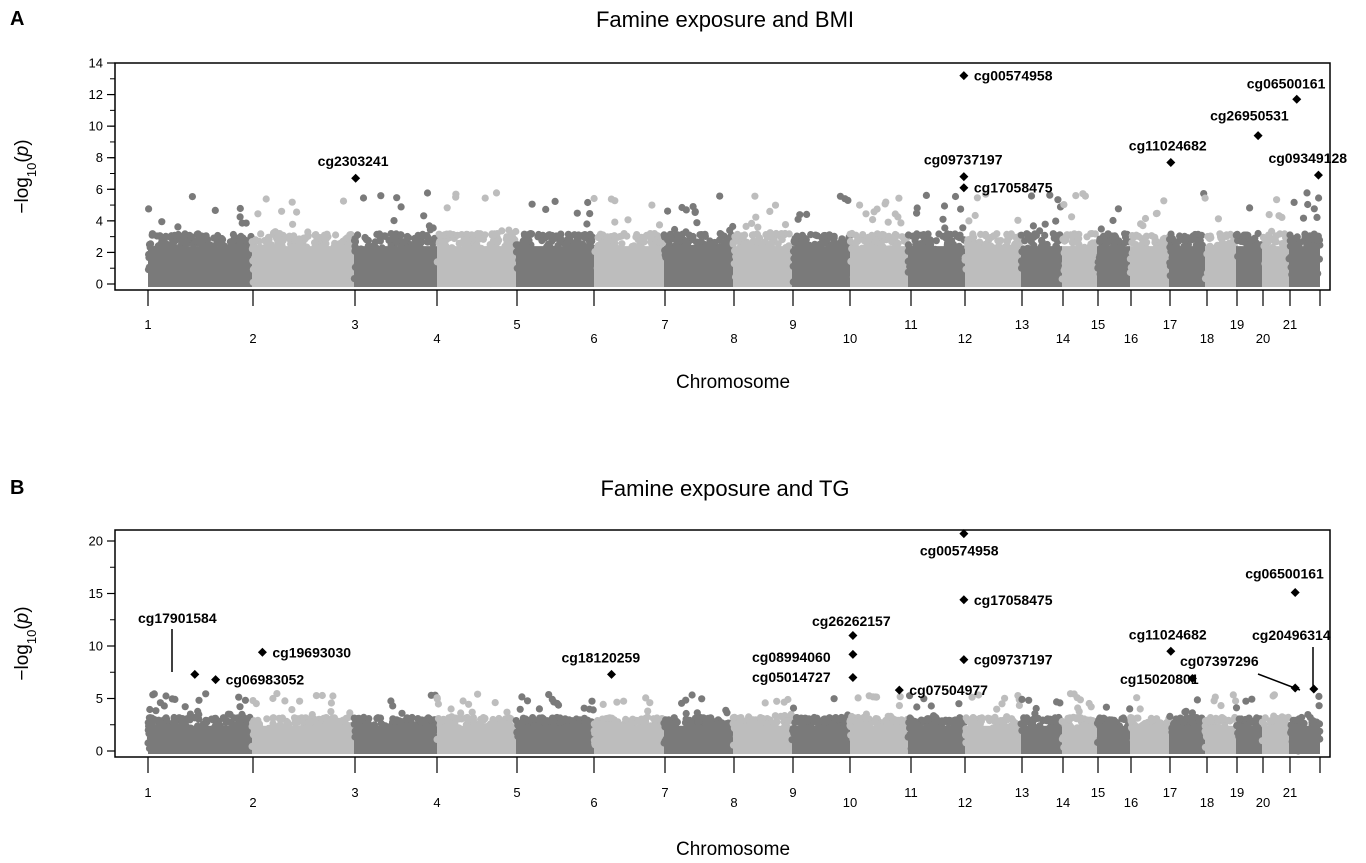  I want to click on chromosome-label: 21, so click(1290, 324).